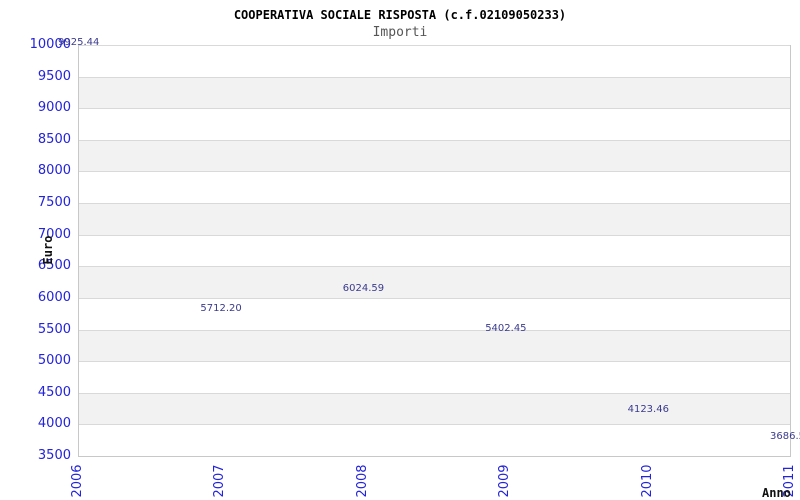  Describe the element at coordinates (790, 251) in the screenshot. I see `right-frame-line` at that location.